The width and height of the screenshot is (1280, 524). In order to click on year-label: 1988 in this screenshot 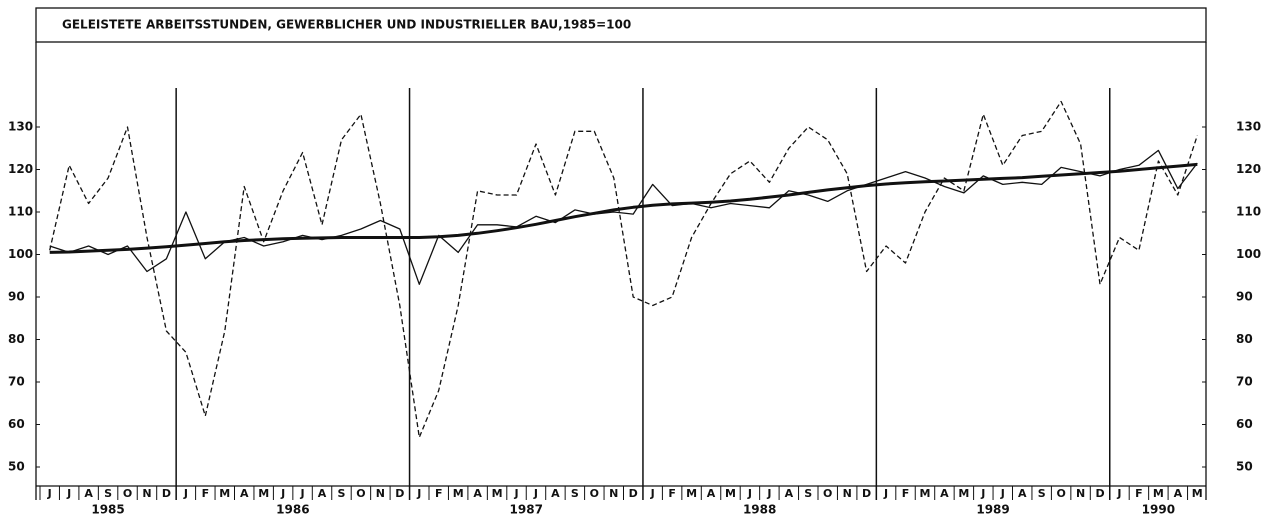, I will do `click(759, 510)`.